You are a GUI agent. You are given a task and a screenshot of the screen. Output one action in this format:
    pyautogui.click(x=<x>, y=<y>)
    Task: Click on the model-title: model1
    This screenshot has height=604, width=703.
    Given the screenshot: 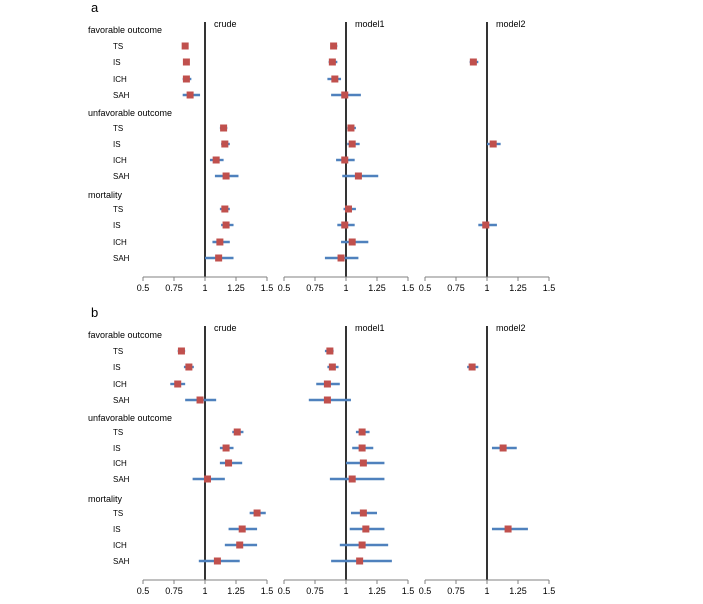 What is the action you would take?
    pyautogui.click(x=370, y=328)
    